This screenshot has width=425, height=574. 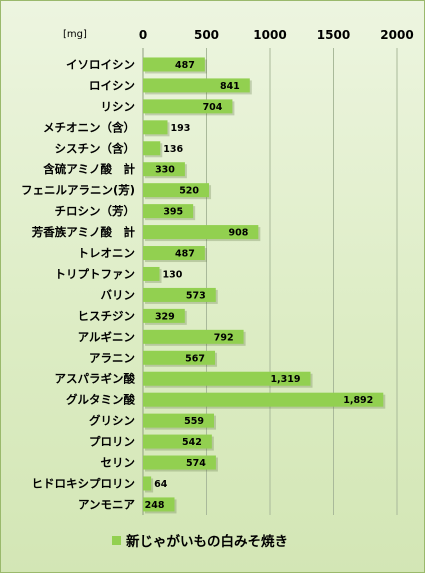 I want to click on data-label: 395, so click(x=173, y=212).